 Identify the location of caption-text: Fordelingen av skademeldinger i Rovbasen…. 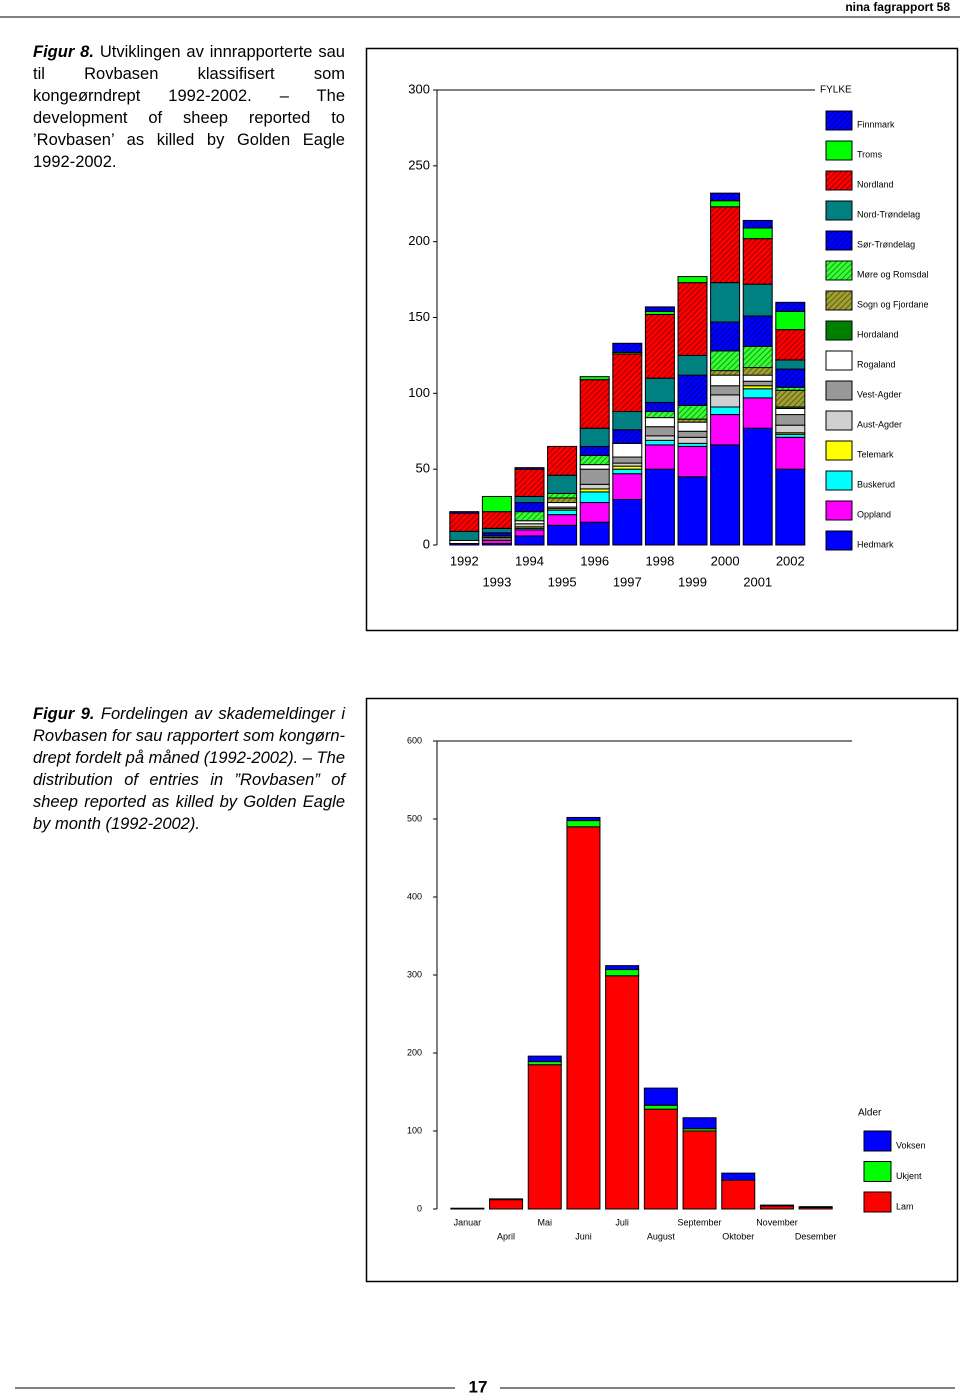
(189, 769).